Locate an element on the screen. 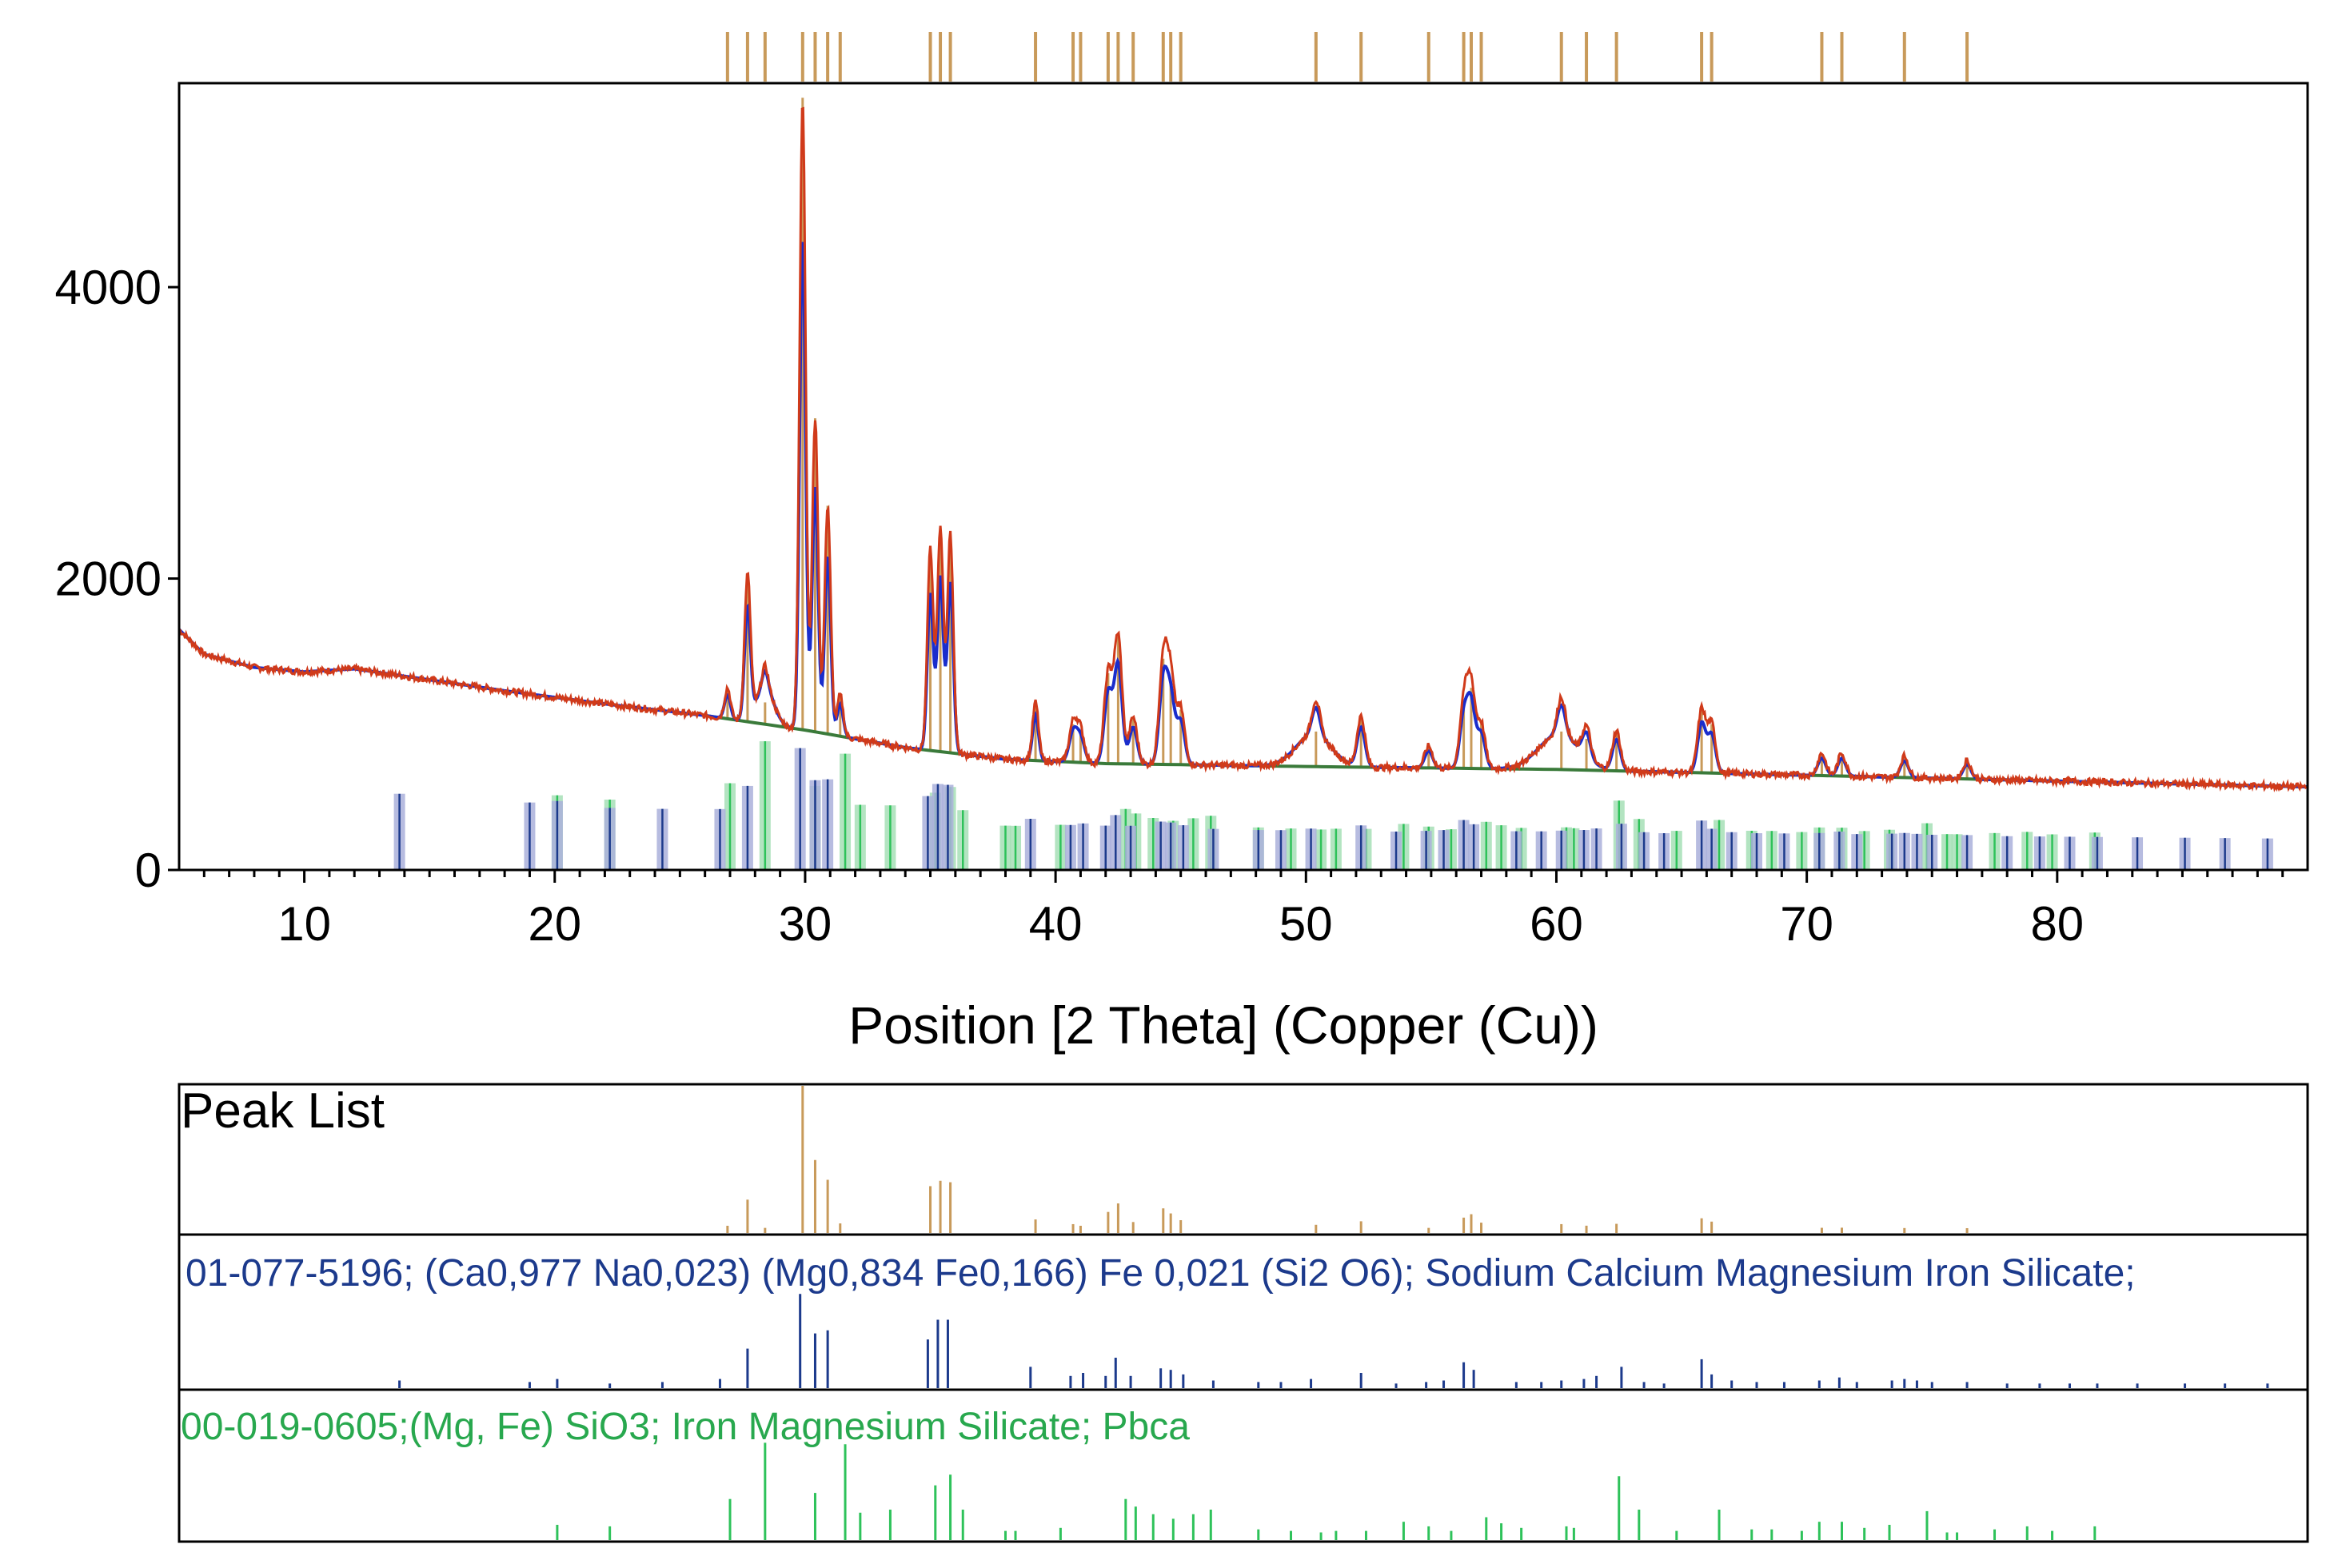 The image size is (2326, 1568). x-tick-label: 50 is located at coordinates (1306, 924).